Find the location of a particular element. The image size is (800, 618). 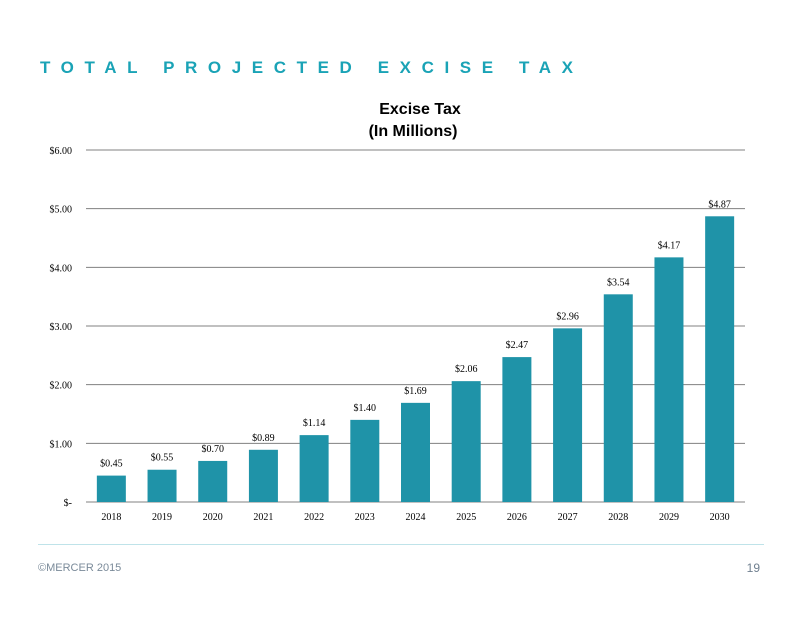

x-tick-label: 2020 is located at coordinates (213, 517).